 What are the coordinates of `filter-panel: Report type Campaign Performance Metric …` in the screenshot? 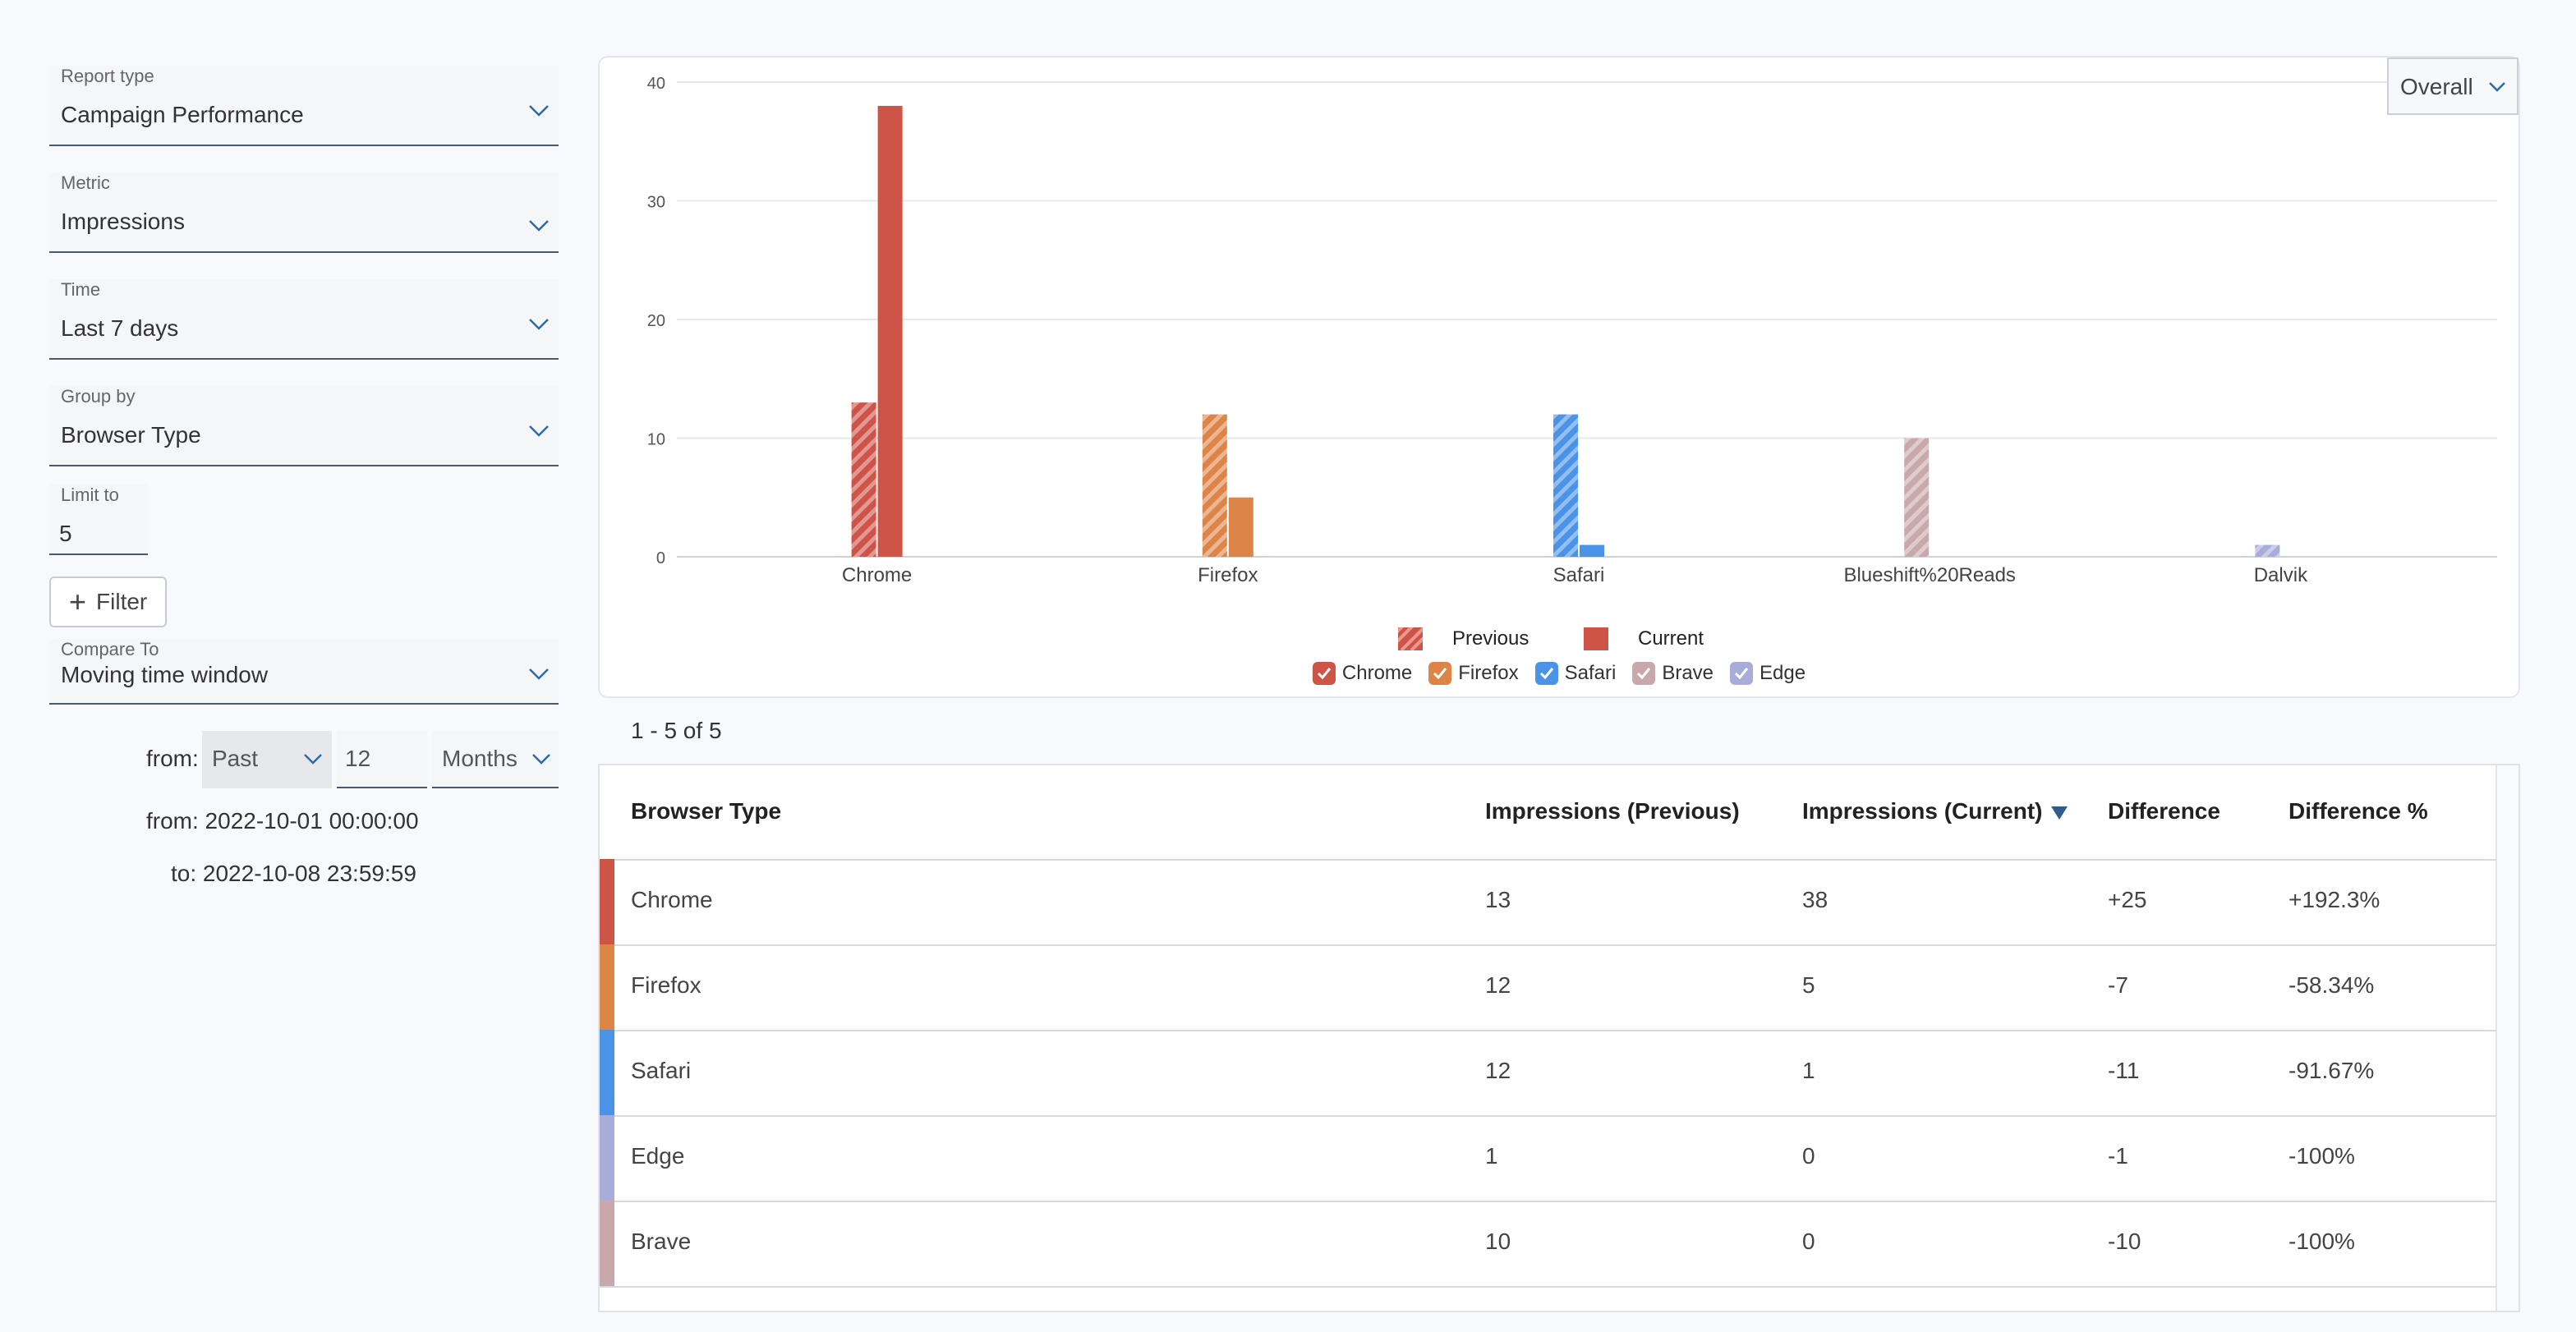 It's located at (304, 385).